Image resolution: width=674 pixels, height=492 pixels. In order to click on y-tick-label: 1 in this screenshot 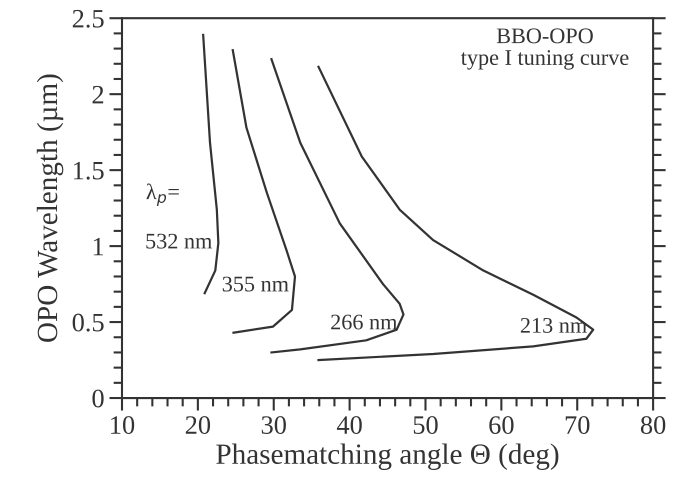, I will do `click(99, 247)`.